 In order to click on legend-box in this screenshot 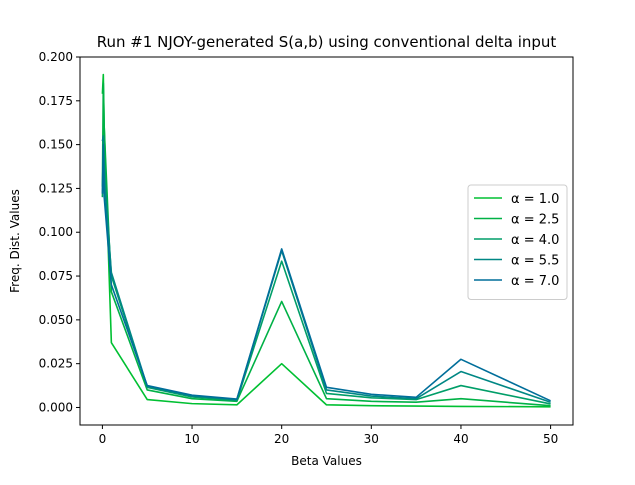, I will do `click(517, 242)`.